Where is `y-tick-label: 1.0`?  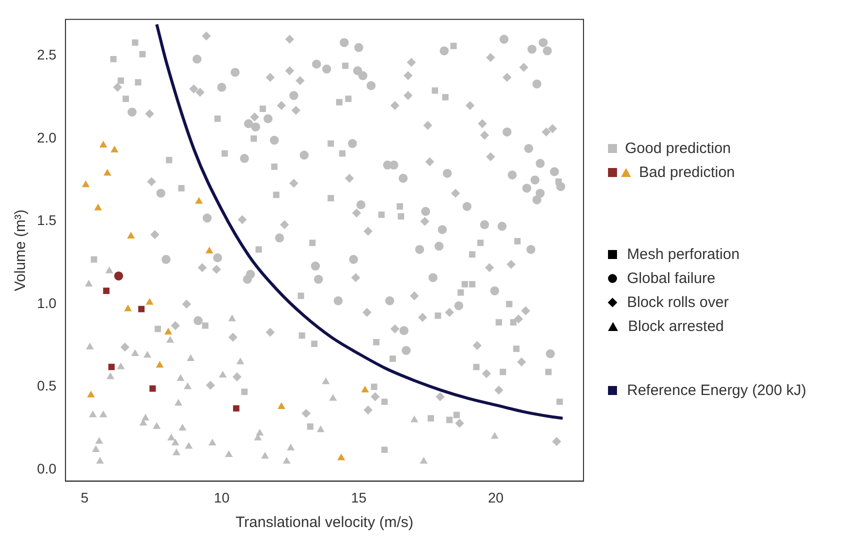 y-tick-label: 1.0 is located at coordinates (46, 302).